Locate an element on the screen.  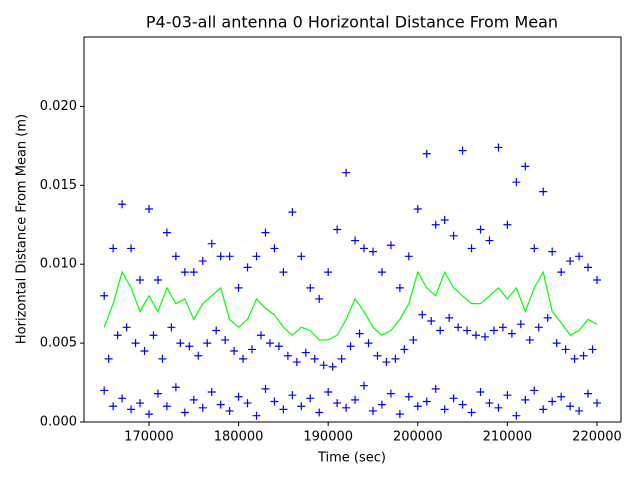
x-axis-label: Time (sec) is located at coordinates (351, 458).